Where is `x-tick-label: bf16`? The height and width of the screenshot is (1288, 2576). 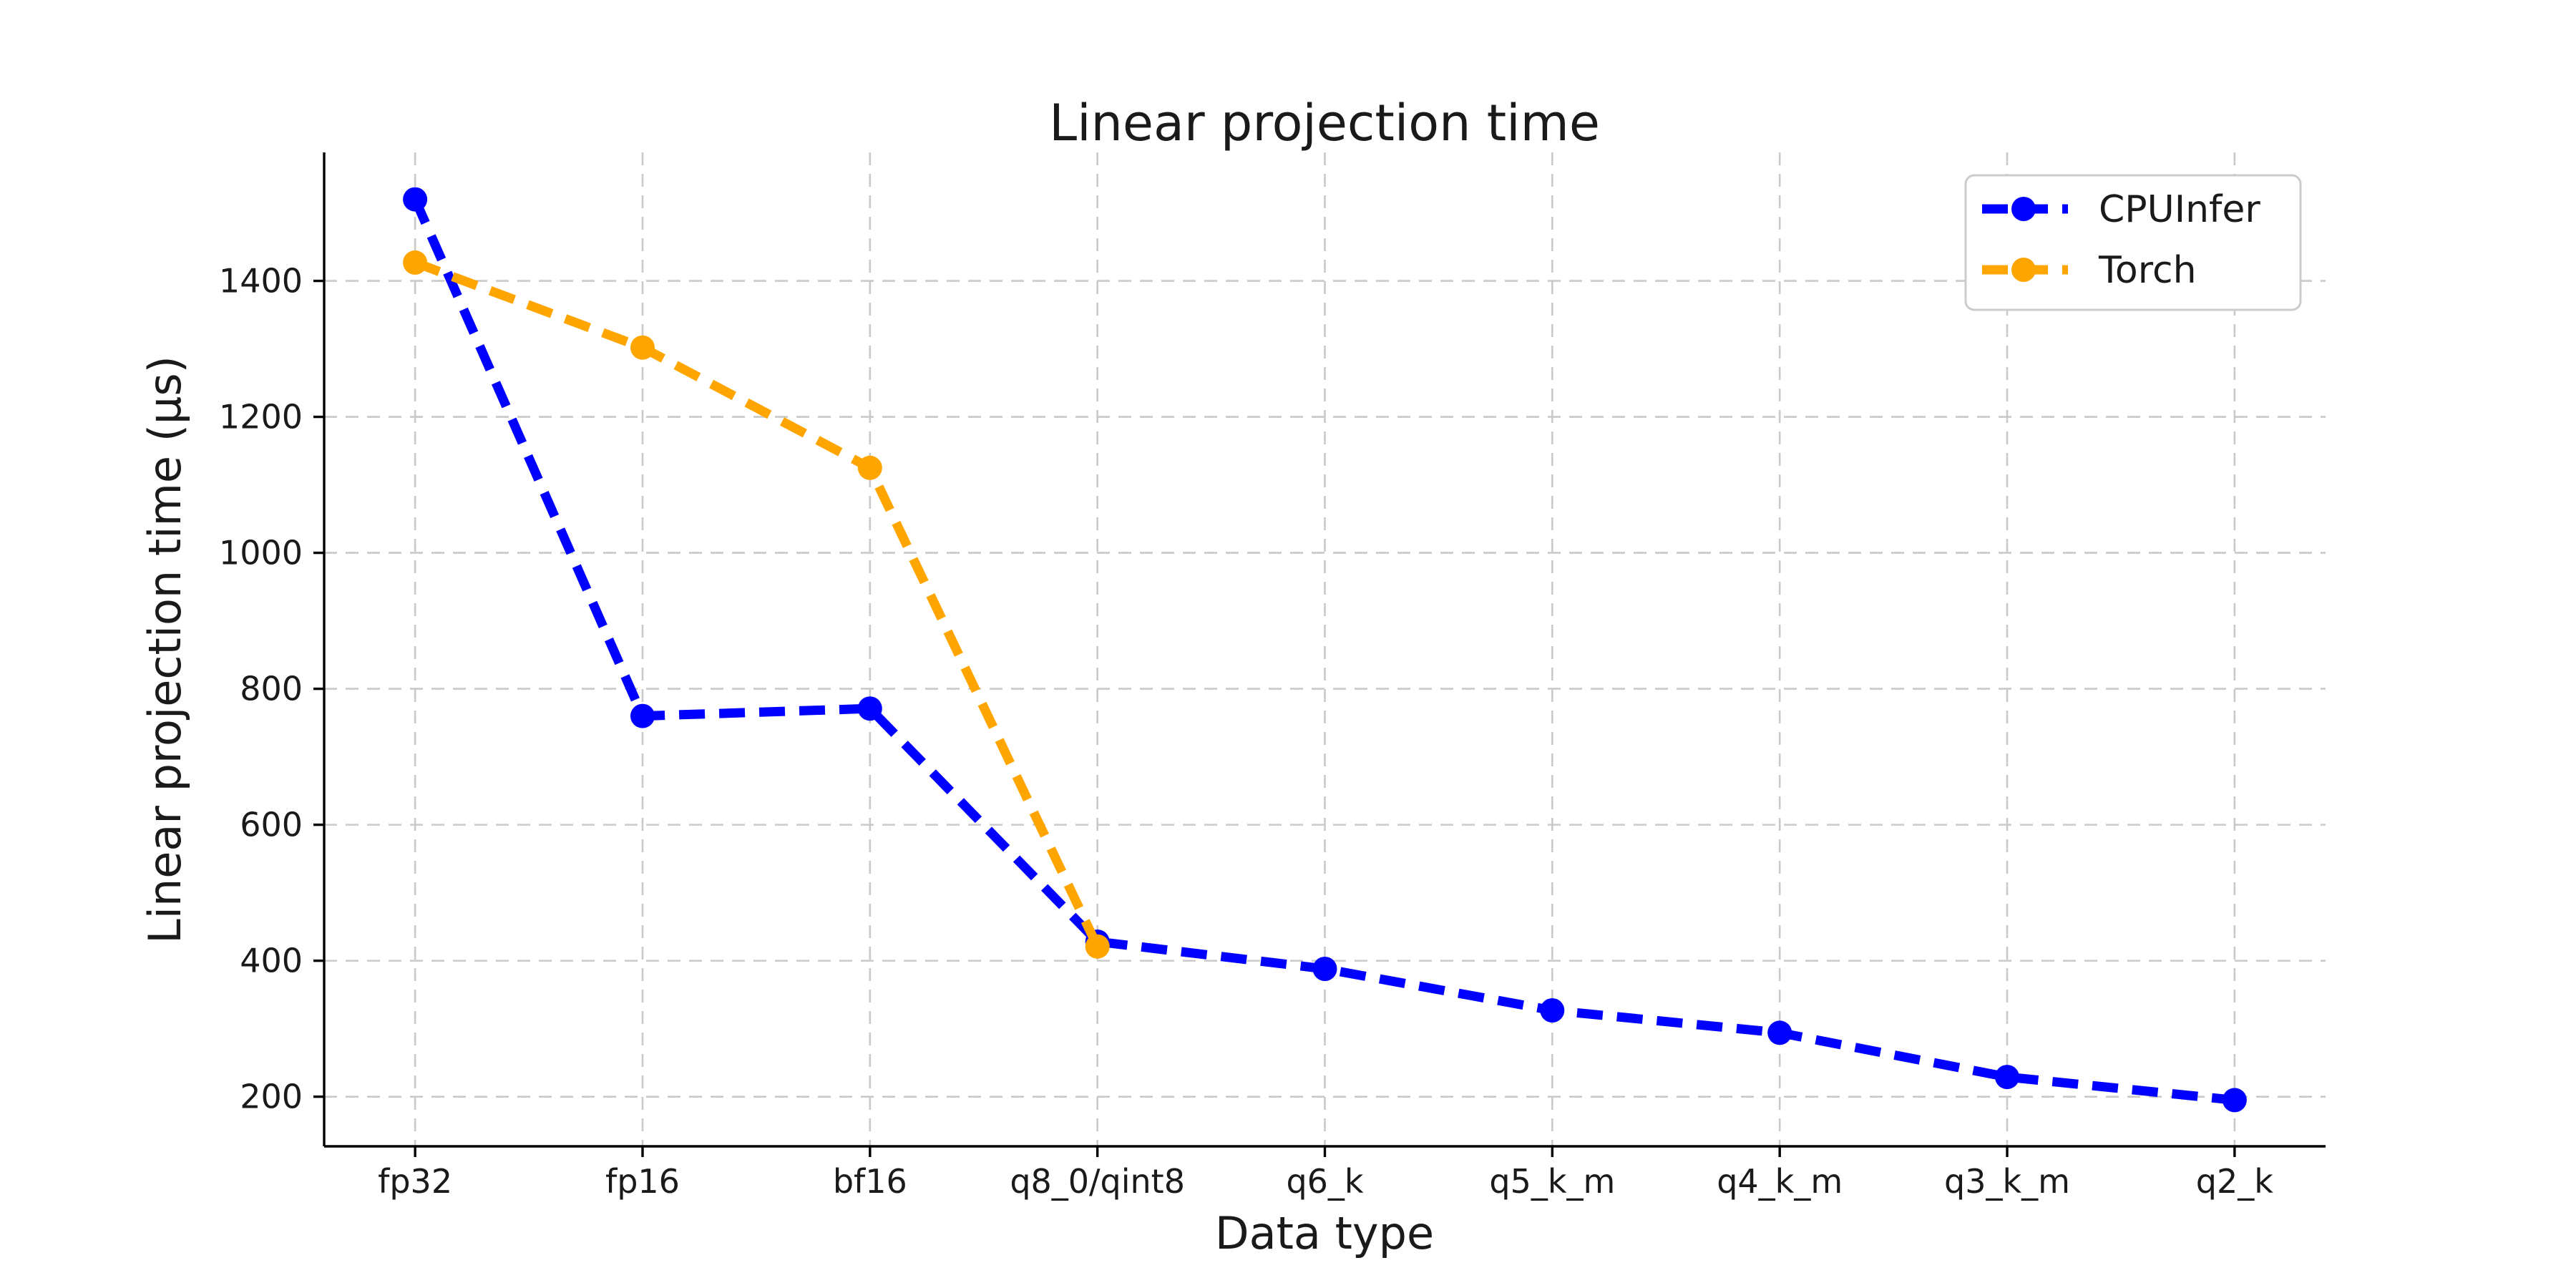
x-tick-label: bf16 is located at coordinates (870, 1181).